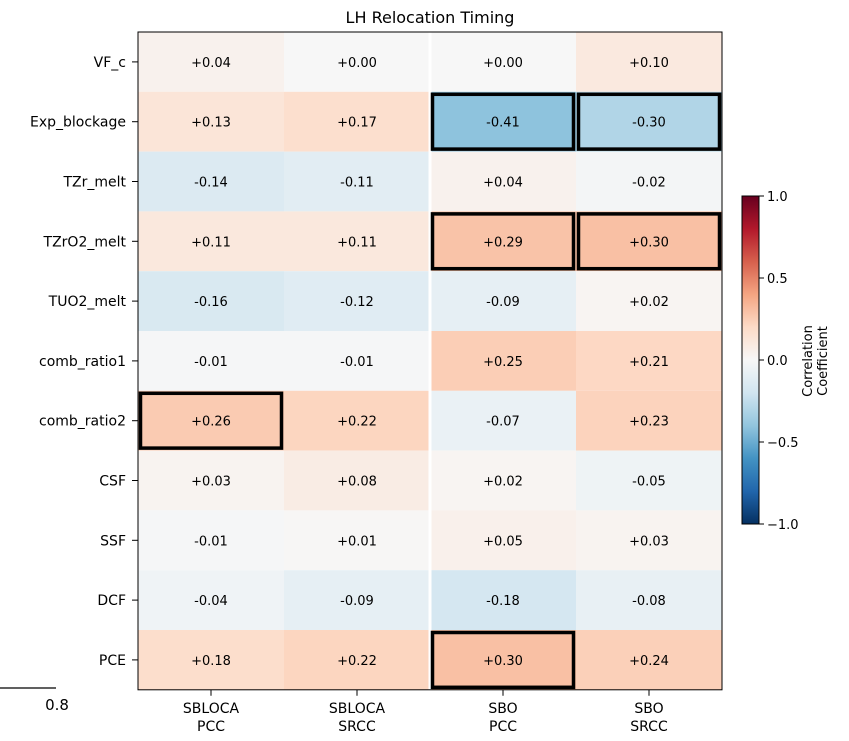 The image size is (849, 741). I want to click on cell-value-label: -0.08, so click(649, 601).